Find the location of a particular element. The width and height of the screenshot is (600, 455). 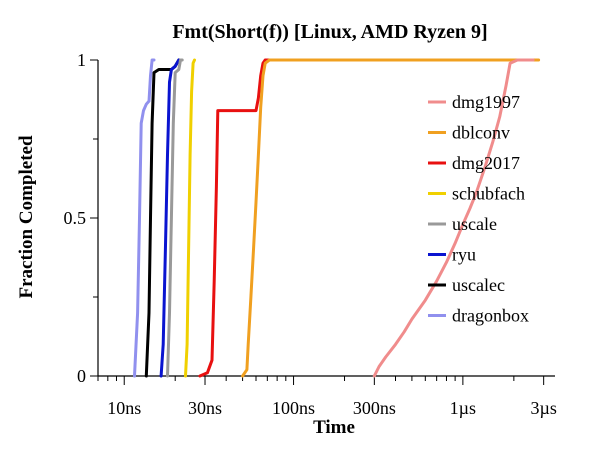

series-line-uscale is located at coordinates (175, 218).